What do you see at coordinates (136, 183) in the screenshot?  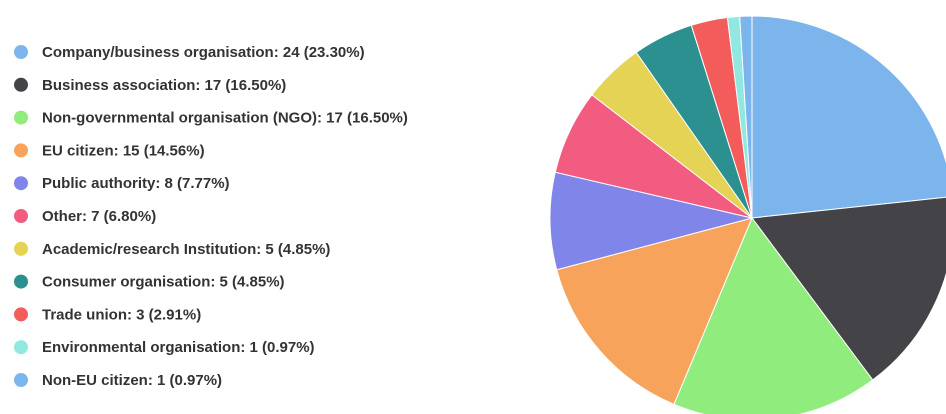 I see `legend-label: Public authority: 8 (7.77%)` at bounding box center [136, 183].